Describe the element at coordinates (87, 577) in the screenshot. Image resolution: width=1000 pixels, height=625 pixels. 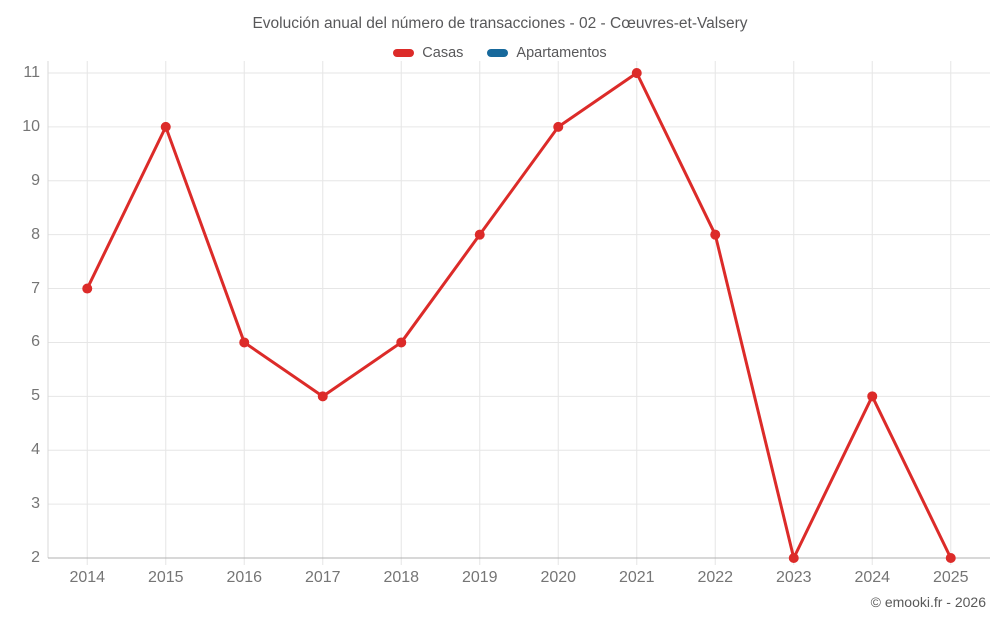
I see `x-tick-label: 2014` at that location.